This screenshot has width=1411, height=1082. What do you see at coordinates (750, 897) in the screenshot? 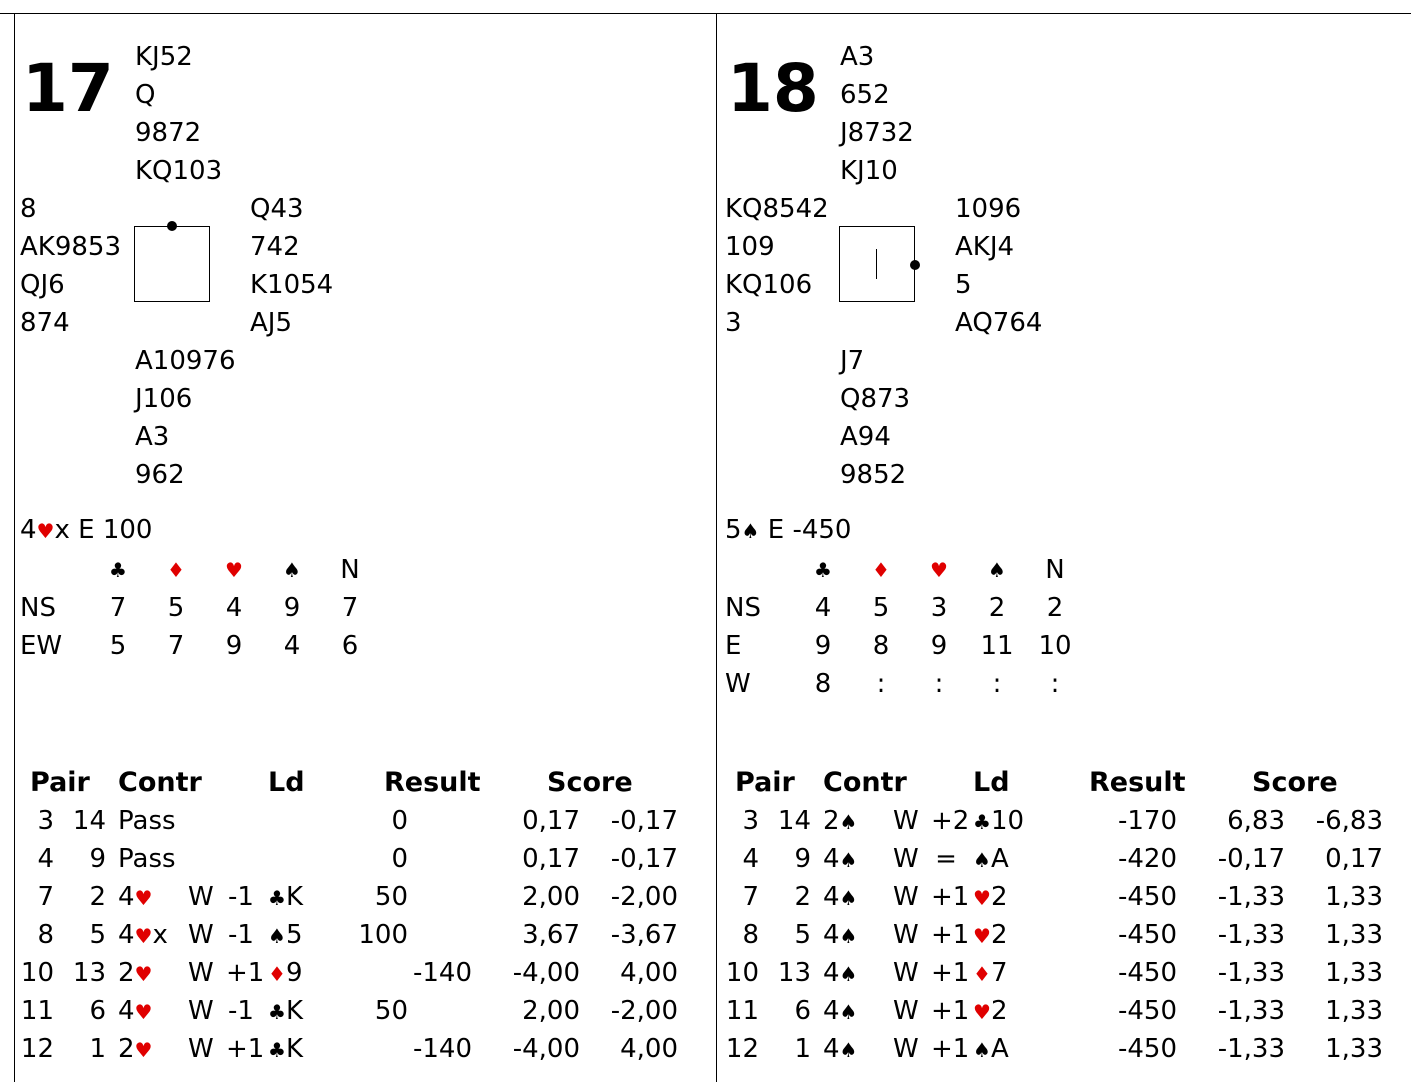
I see `pair-ns: 7` at bounding box center [750, 897].